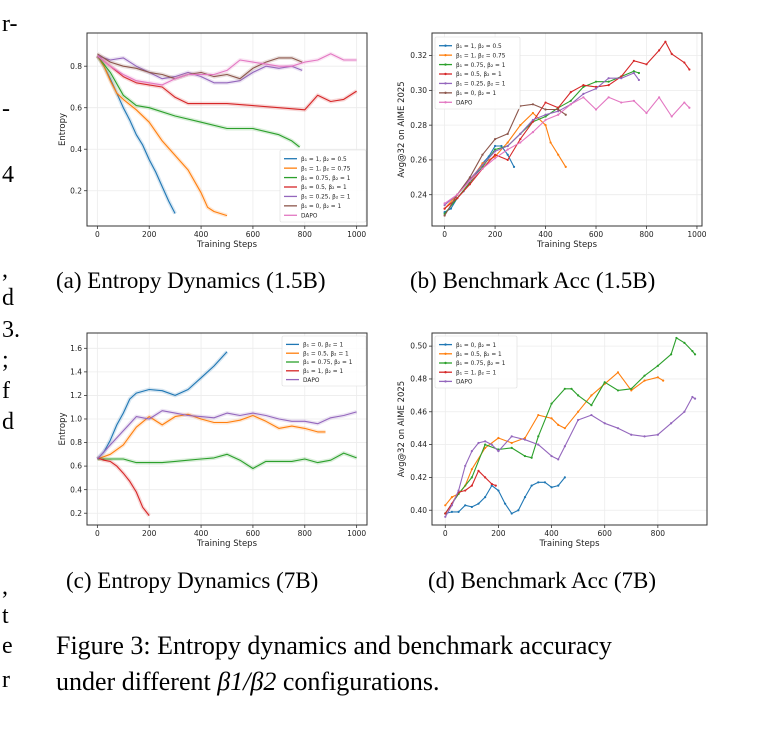  I want to click on figure-caption-line2: under different β1/β2 configurations., so click(248, 682).